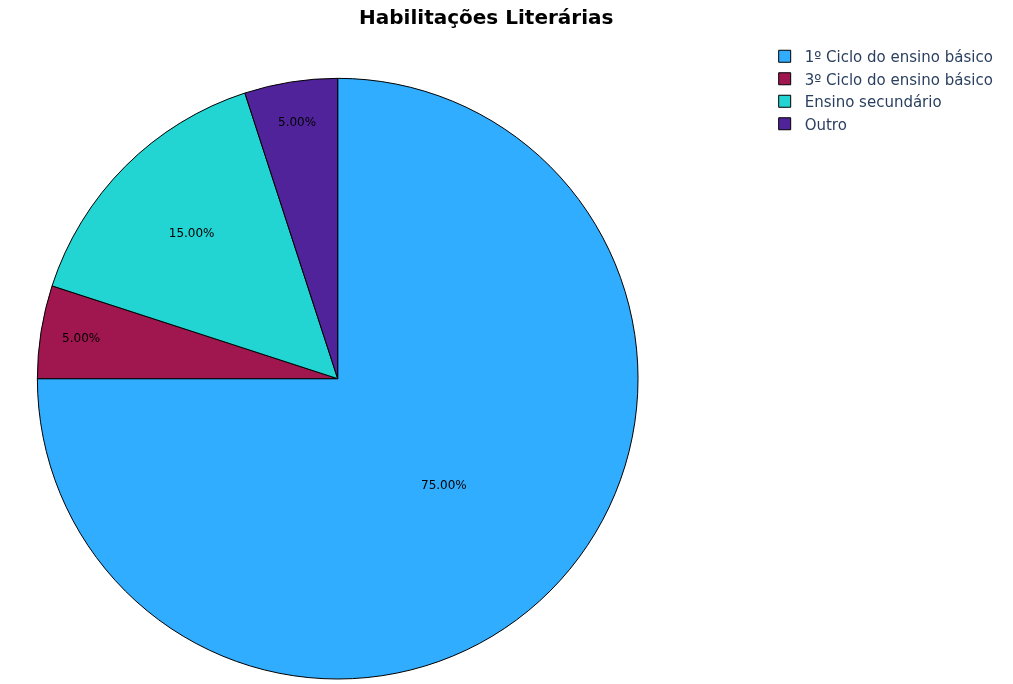 This screenshot has height=684, width=1013. Describe the element at coordinates (898, 79) in the screenshot. I see `legend-label: 3º Ciclo do ensino básico` at that location.